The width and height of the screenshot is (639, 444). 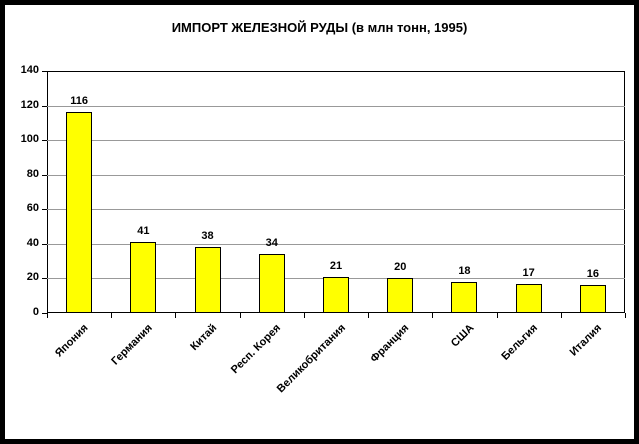 What do you see at coordinates (79, 101) in the screenshot?
I see `bar-value-label: 116` at bounding box center [79, 101].